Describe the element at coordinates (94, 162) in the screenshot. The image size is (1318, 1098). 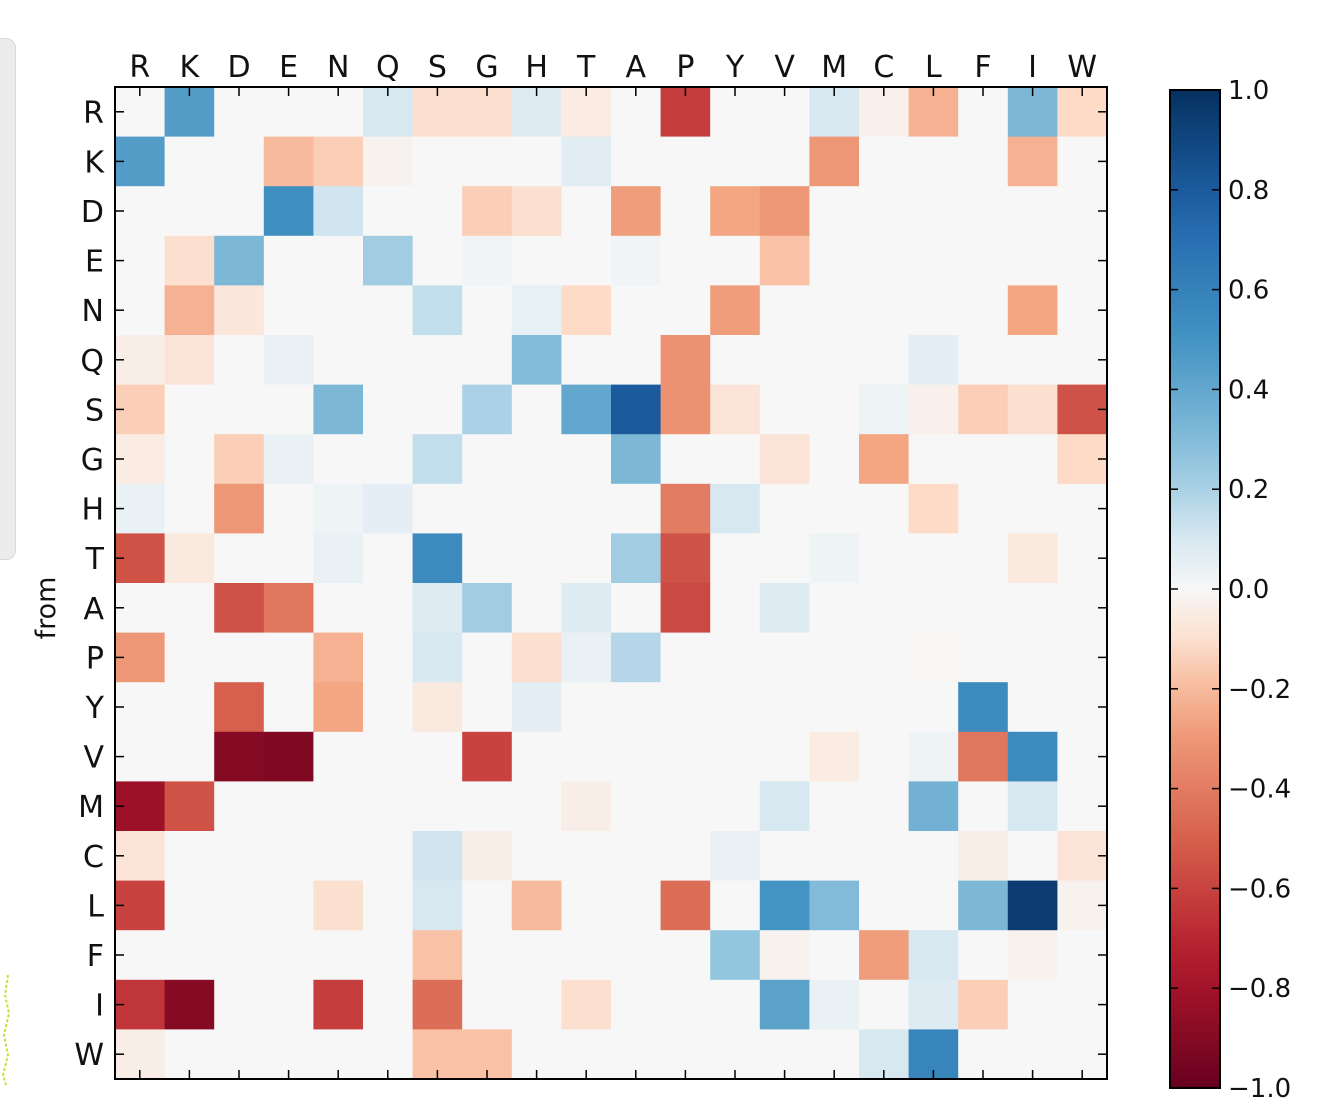
I see `y-tick-label: K` at that location.